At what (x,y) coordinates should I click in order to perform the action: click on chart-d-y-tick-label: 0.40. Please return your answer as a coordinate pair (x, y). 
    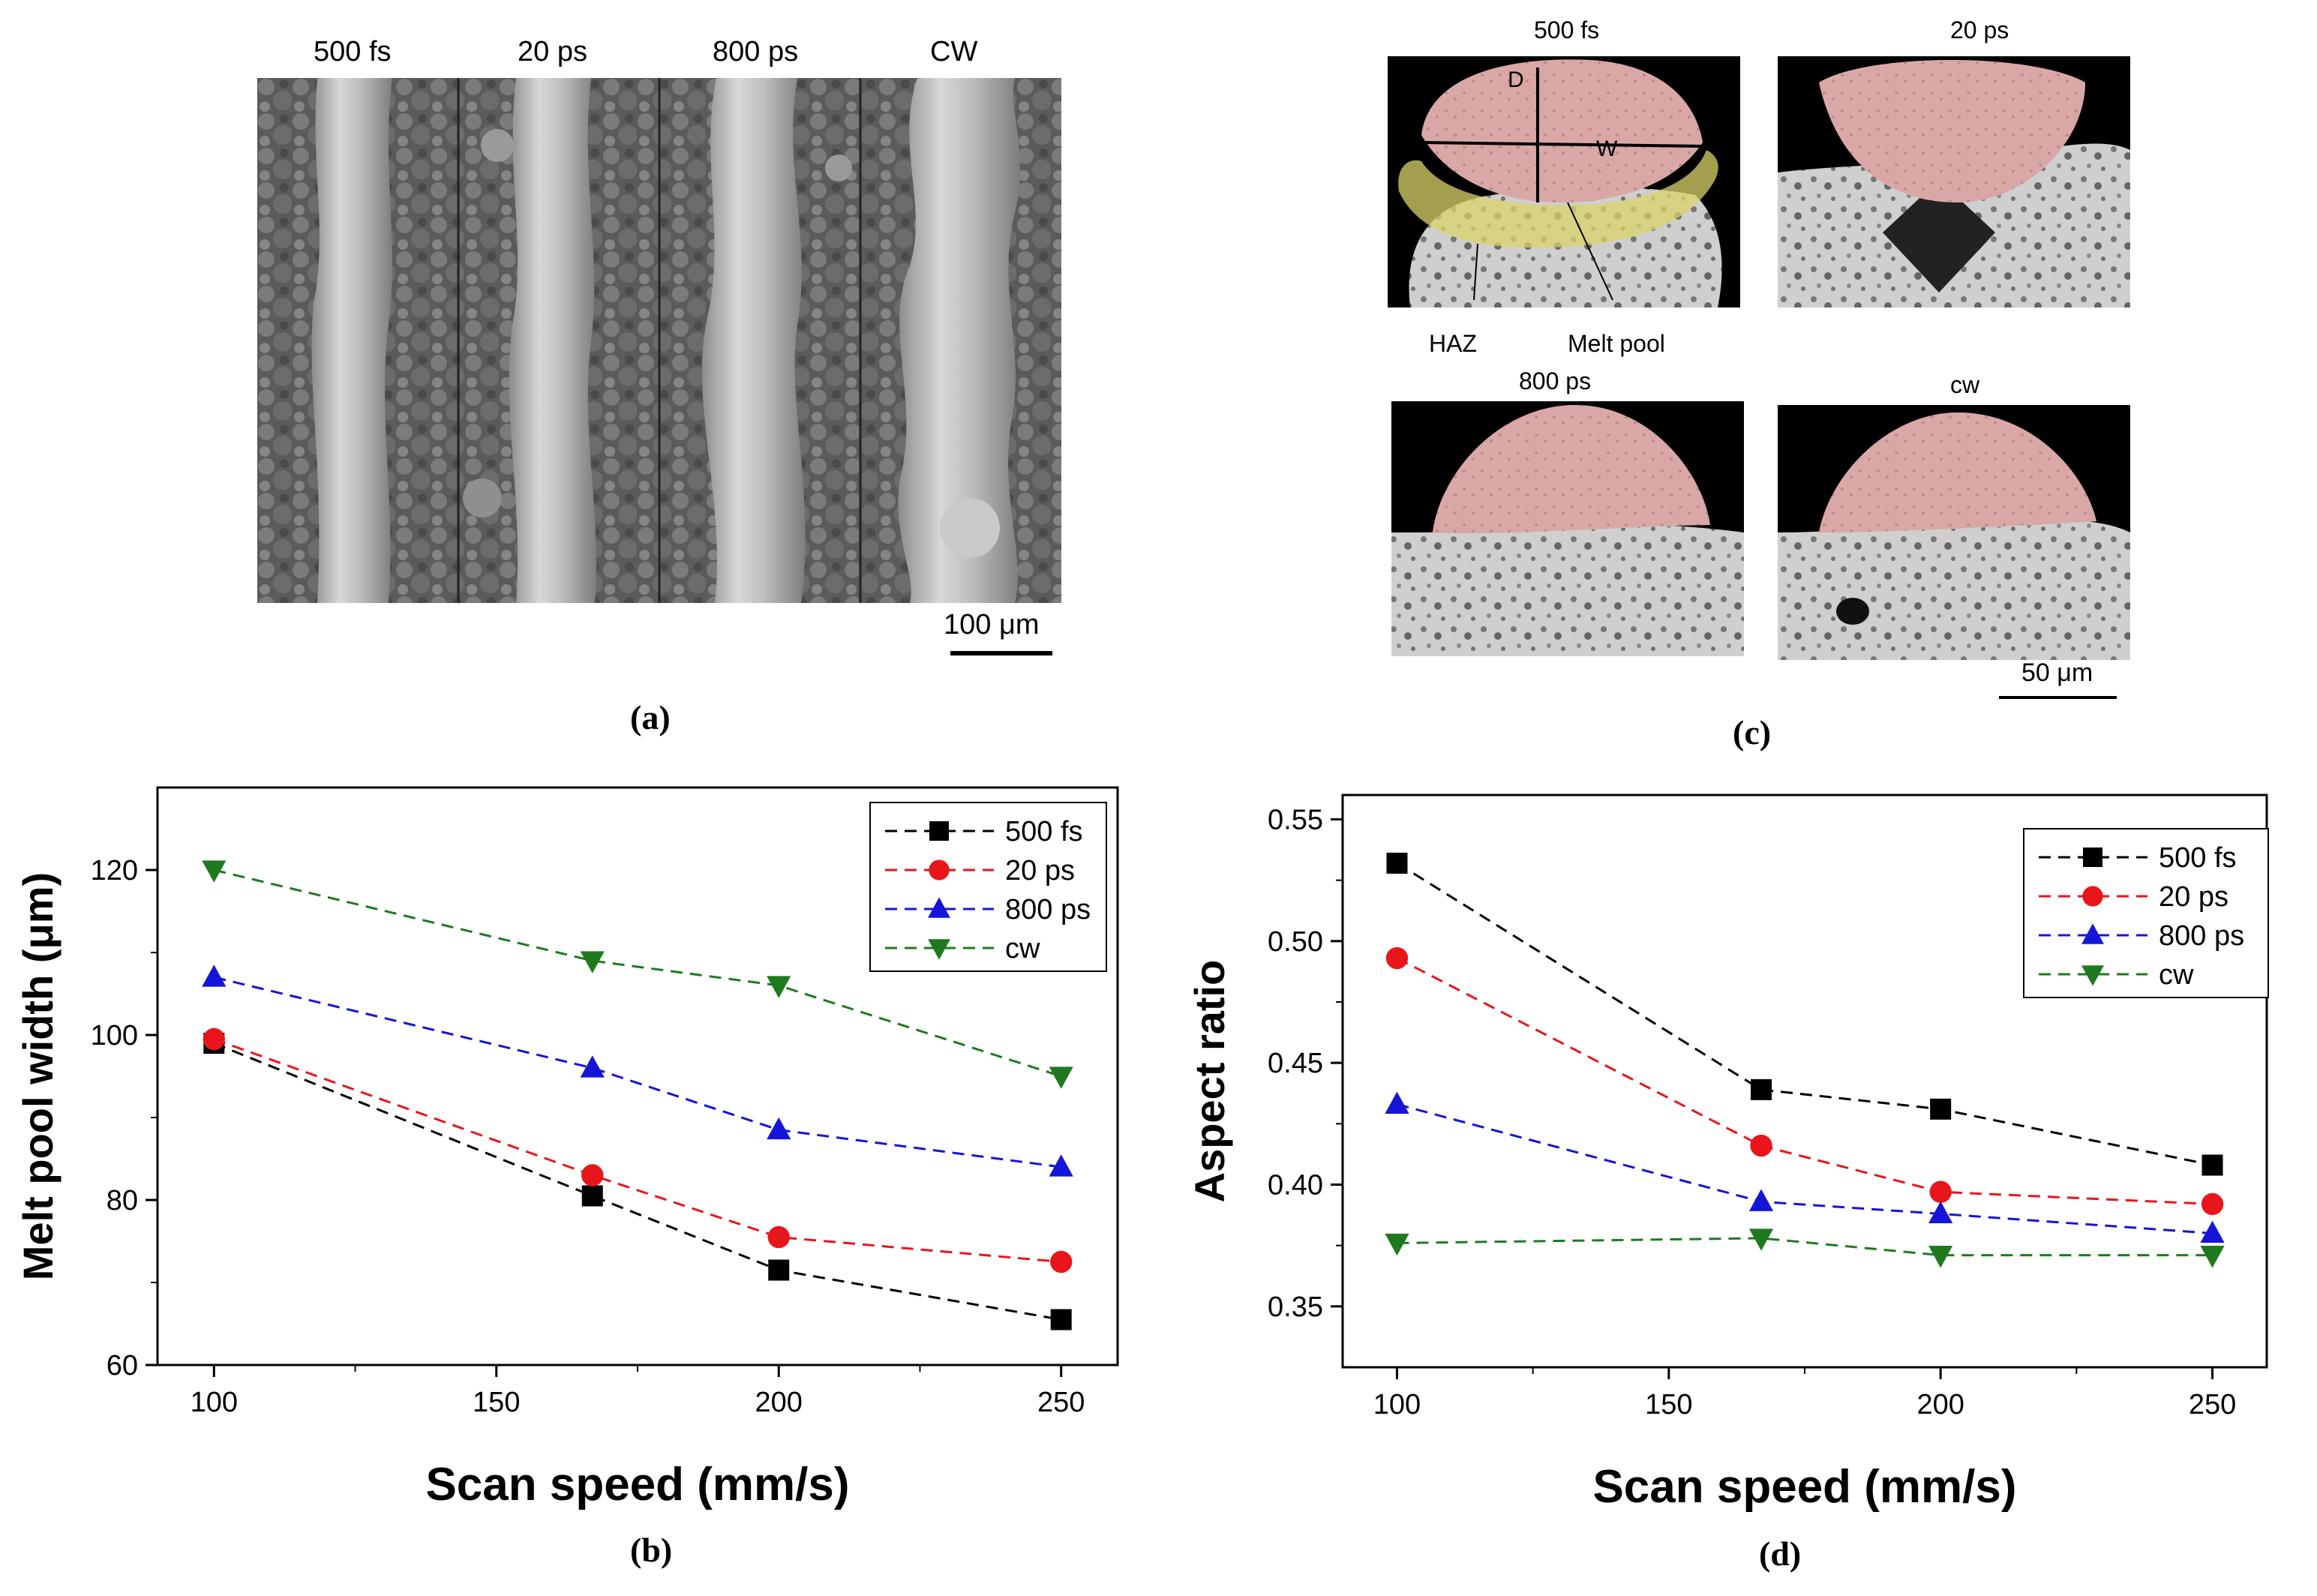
    Looking at the image, I should click on (1295, 1185).